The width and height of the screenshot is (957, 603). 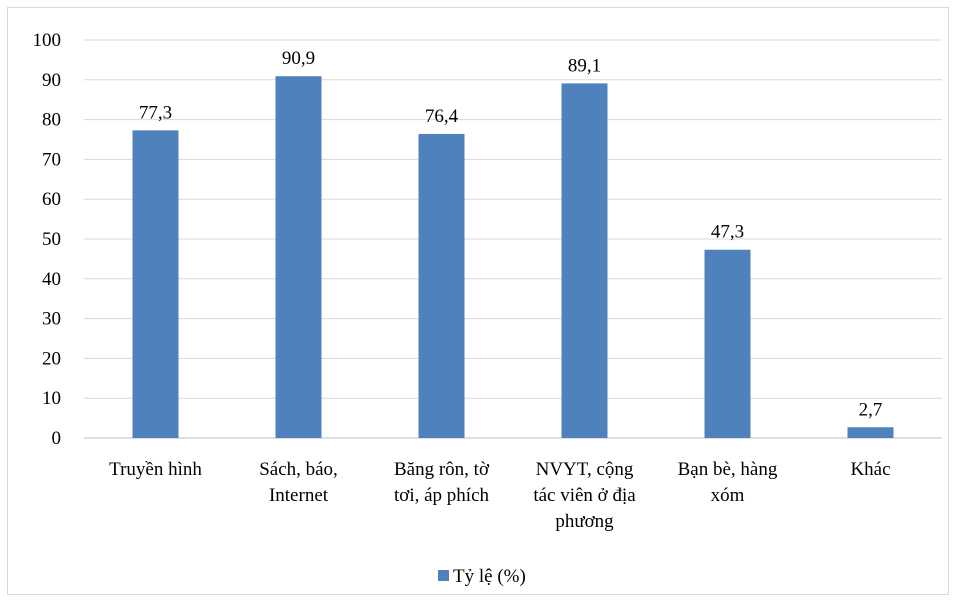 What do you see at coordinates (57, 438) in the screenshot?
I see `y-tick-label: 0` at bounding box center [57, 438].